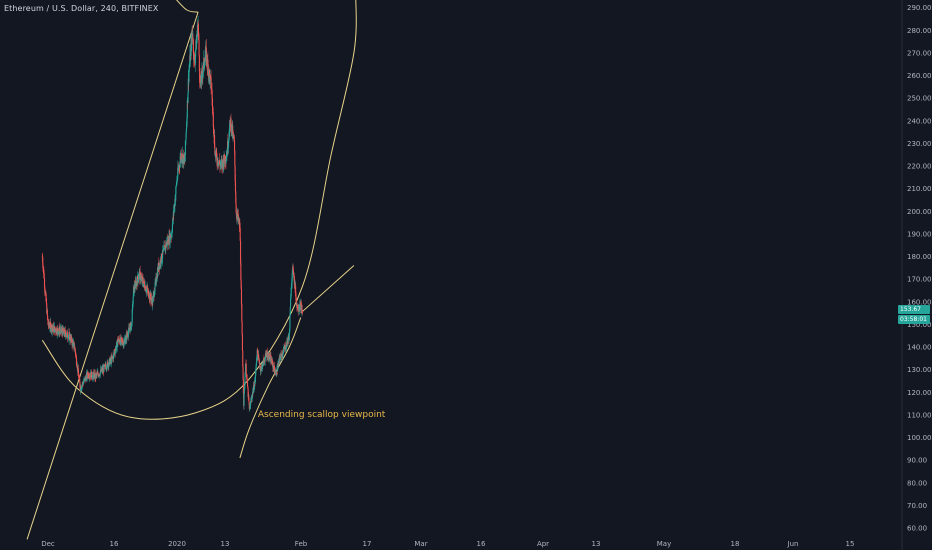 The image size is (932, 550). Describe the element at coordinates (327, 289) in the screenshot. I see `trendline` at that location.